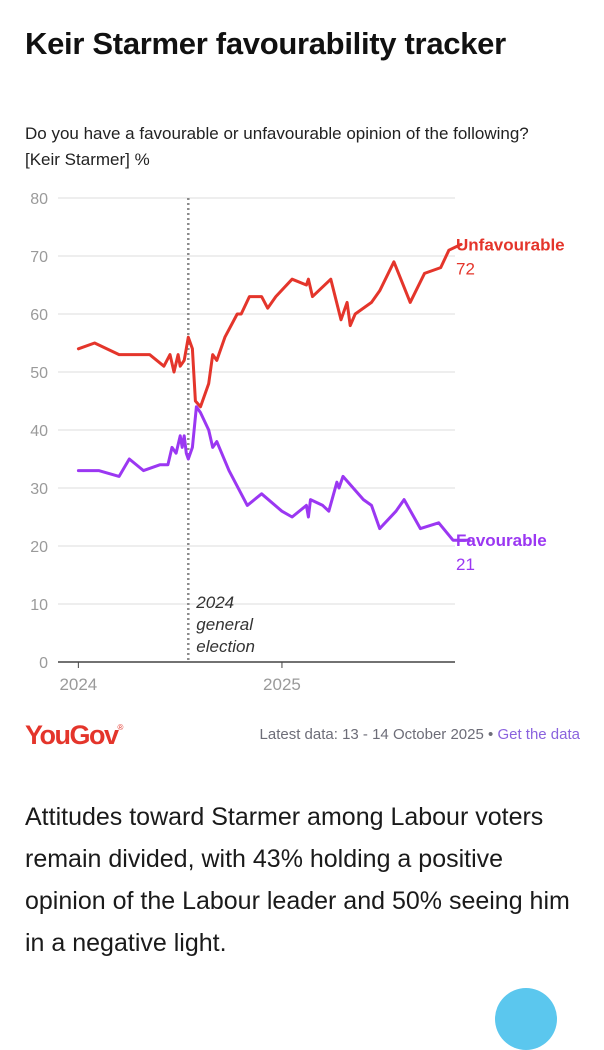 This screenshot has height=1050, width=604. Describe the element at coordinates (538, 734) in the screenshot. I see `get-data-link: Get the data` at that location.